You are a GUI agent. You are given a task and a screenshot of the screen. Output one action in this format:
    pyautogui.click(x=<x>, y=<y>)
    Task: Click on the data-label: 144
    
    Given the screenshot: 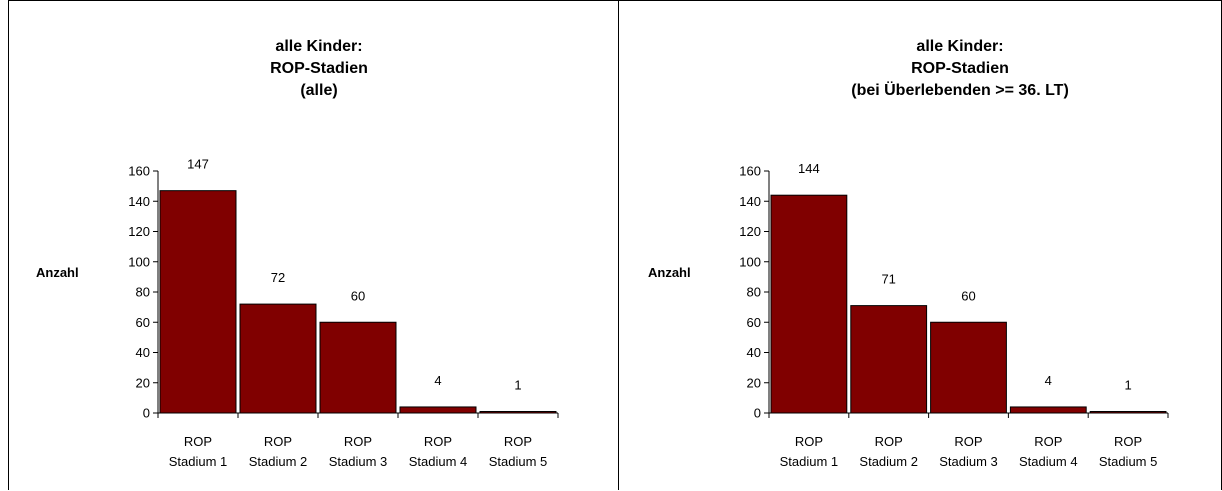 What is the action you would take?
    pyautogui.click(x=809, y=168)
    